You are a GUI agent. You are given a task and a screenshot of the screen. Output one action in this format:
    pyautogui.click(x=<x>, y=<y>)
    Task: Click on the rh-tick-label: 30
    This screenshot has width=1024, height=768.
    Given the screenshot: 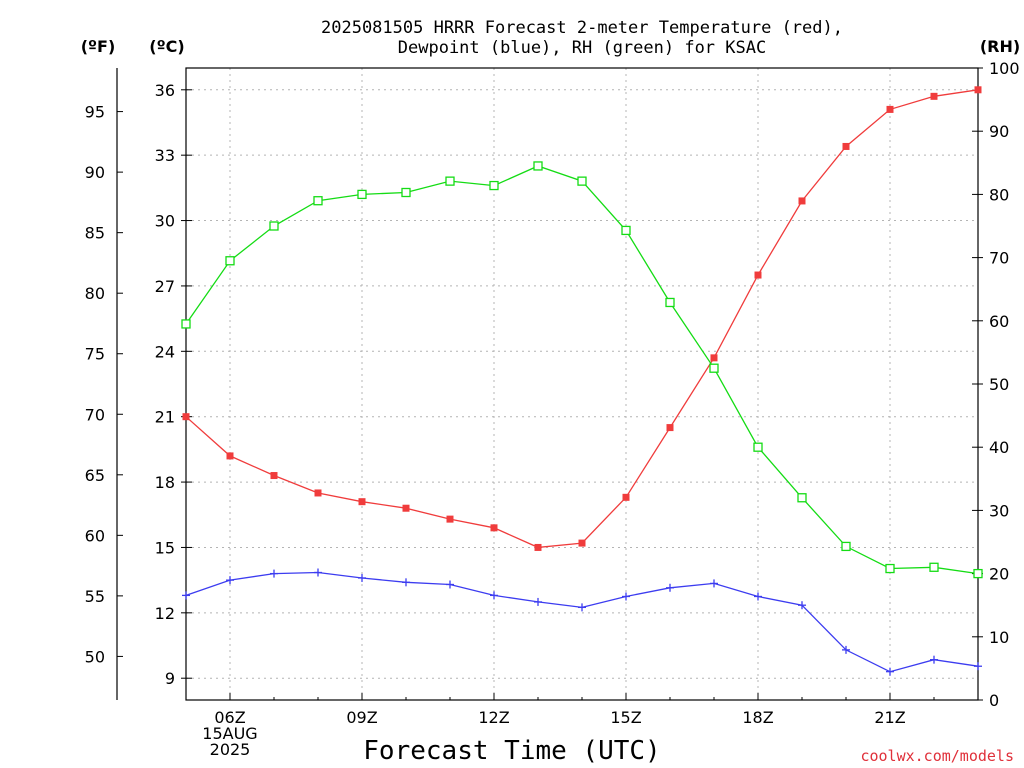 What is the action you would take?
    pyautogui.click(x=999, y=510)
    